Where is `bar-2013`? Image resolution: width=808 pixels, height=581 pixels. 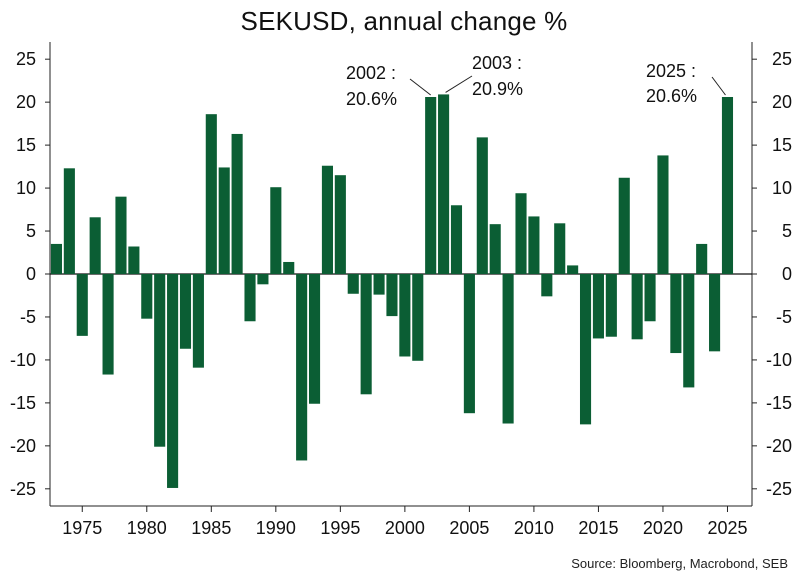 bar-2013 is located at coordinates (573, 269).